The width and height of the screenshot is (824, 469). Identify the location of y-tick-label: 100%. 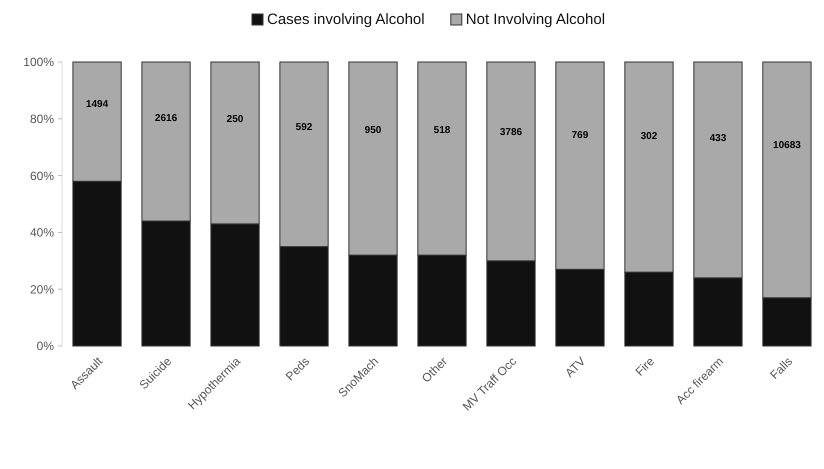
(38, 62).